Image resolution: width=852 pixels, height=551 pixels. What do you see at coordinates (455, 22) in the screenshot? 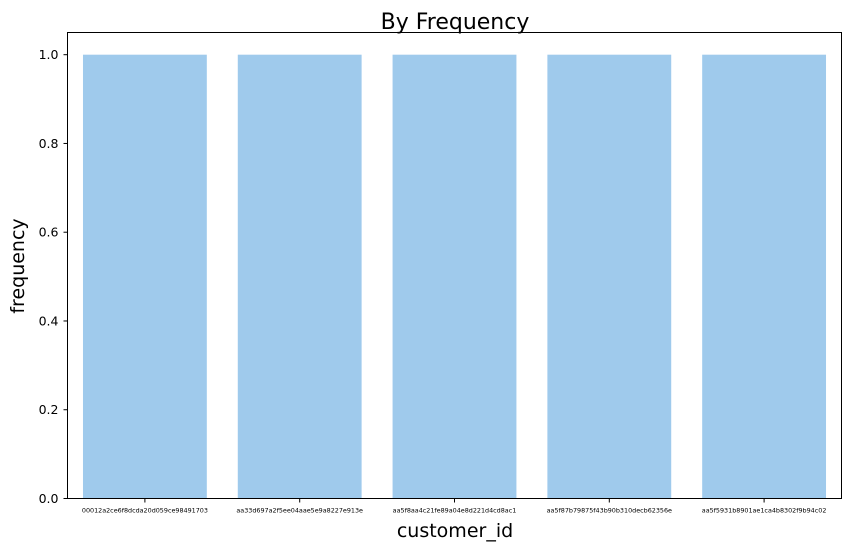
I see `chart-title: By Frequency` at bounding box center [455, 22].